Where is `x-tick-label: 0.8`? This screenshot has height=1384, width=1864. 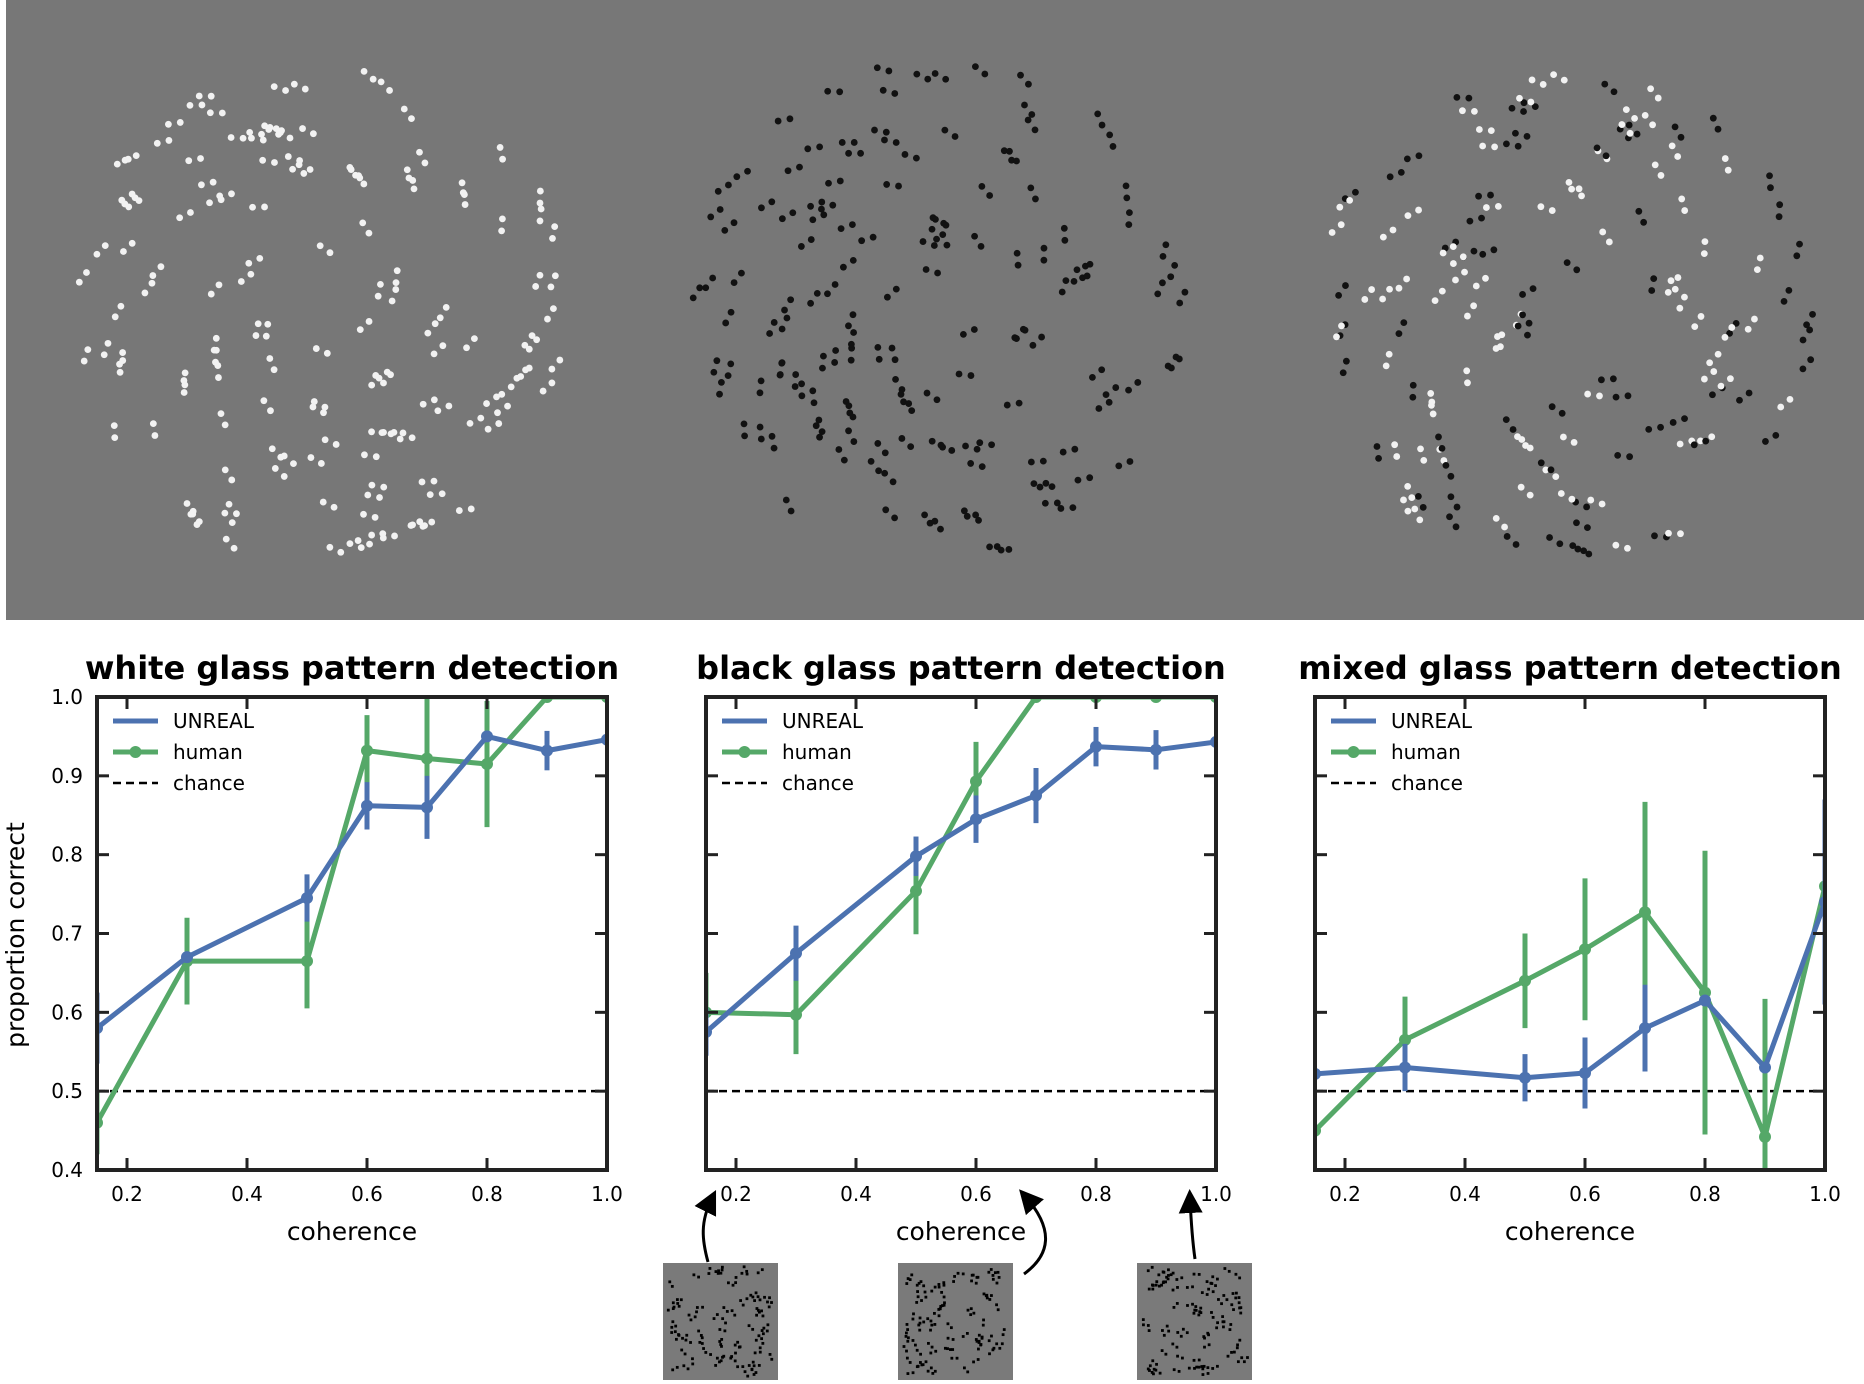
x-tick-label: 0.8 is located at coordinates (487, 1194).